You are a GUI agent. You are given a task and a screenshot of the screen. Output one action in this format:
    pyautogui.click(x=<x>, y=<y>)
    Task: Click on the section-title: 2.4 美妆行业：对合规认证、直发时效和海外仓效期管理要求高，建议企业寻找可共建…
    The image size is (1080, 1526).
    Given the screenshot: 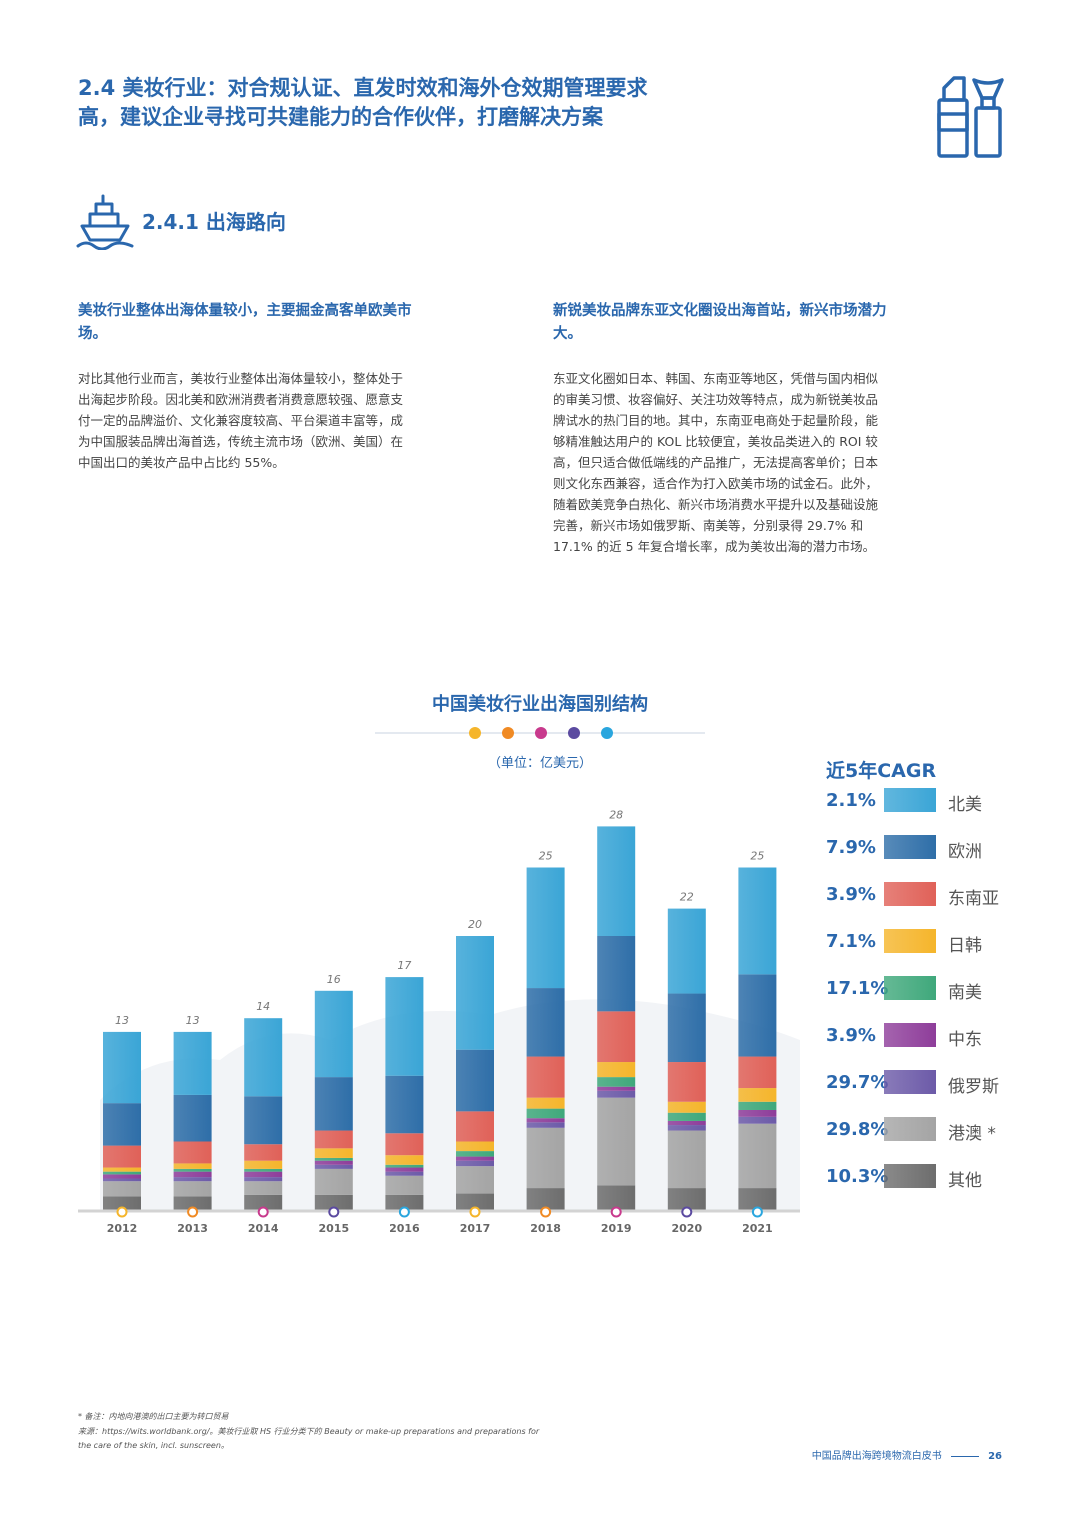 What is the action you would take?
    pyautogui.click(x=363, y=102)
    